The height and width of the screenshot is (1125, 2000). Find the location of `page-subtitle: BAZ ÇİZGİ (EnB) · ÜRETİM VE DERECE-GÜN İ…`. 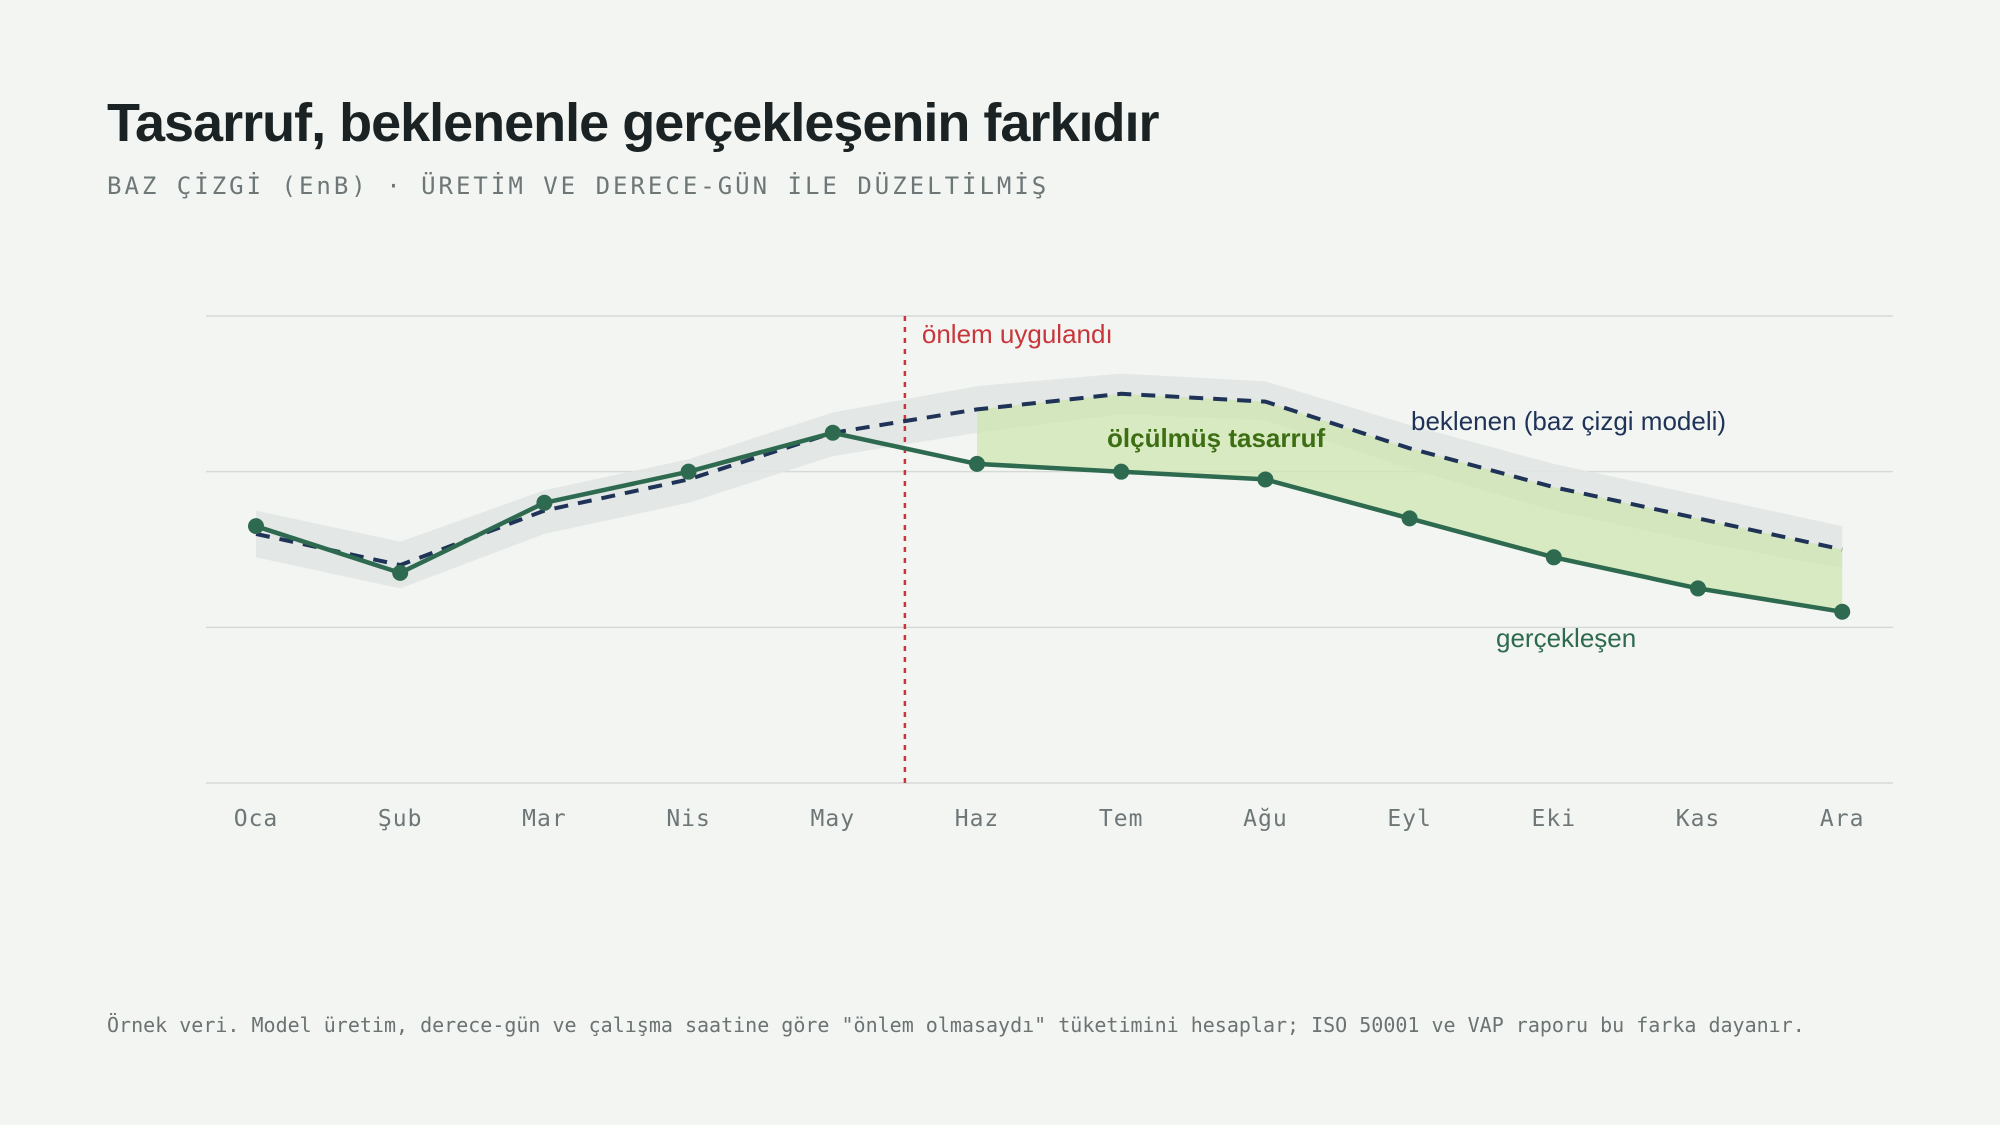

page-subtitle: BAZ ÇİZGİ (EnB) · ÜRETİM VE DERECE-GÜN İ… is located at coordinates (578, 186).